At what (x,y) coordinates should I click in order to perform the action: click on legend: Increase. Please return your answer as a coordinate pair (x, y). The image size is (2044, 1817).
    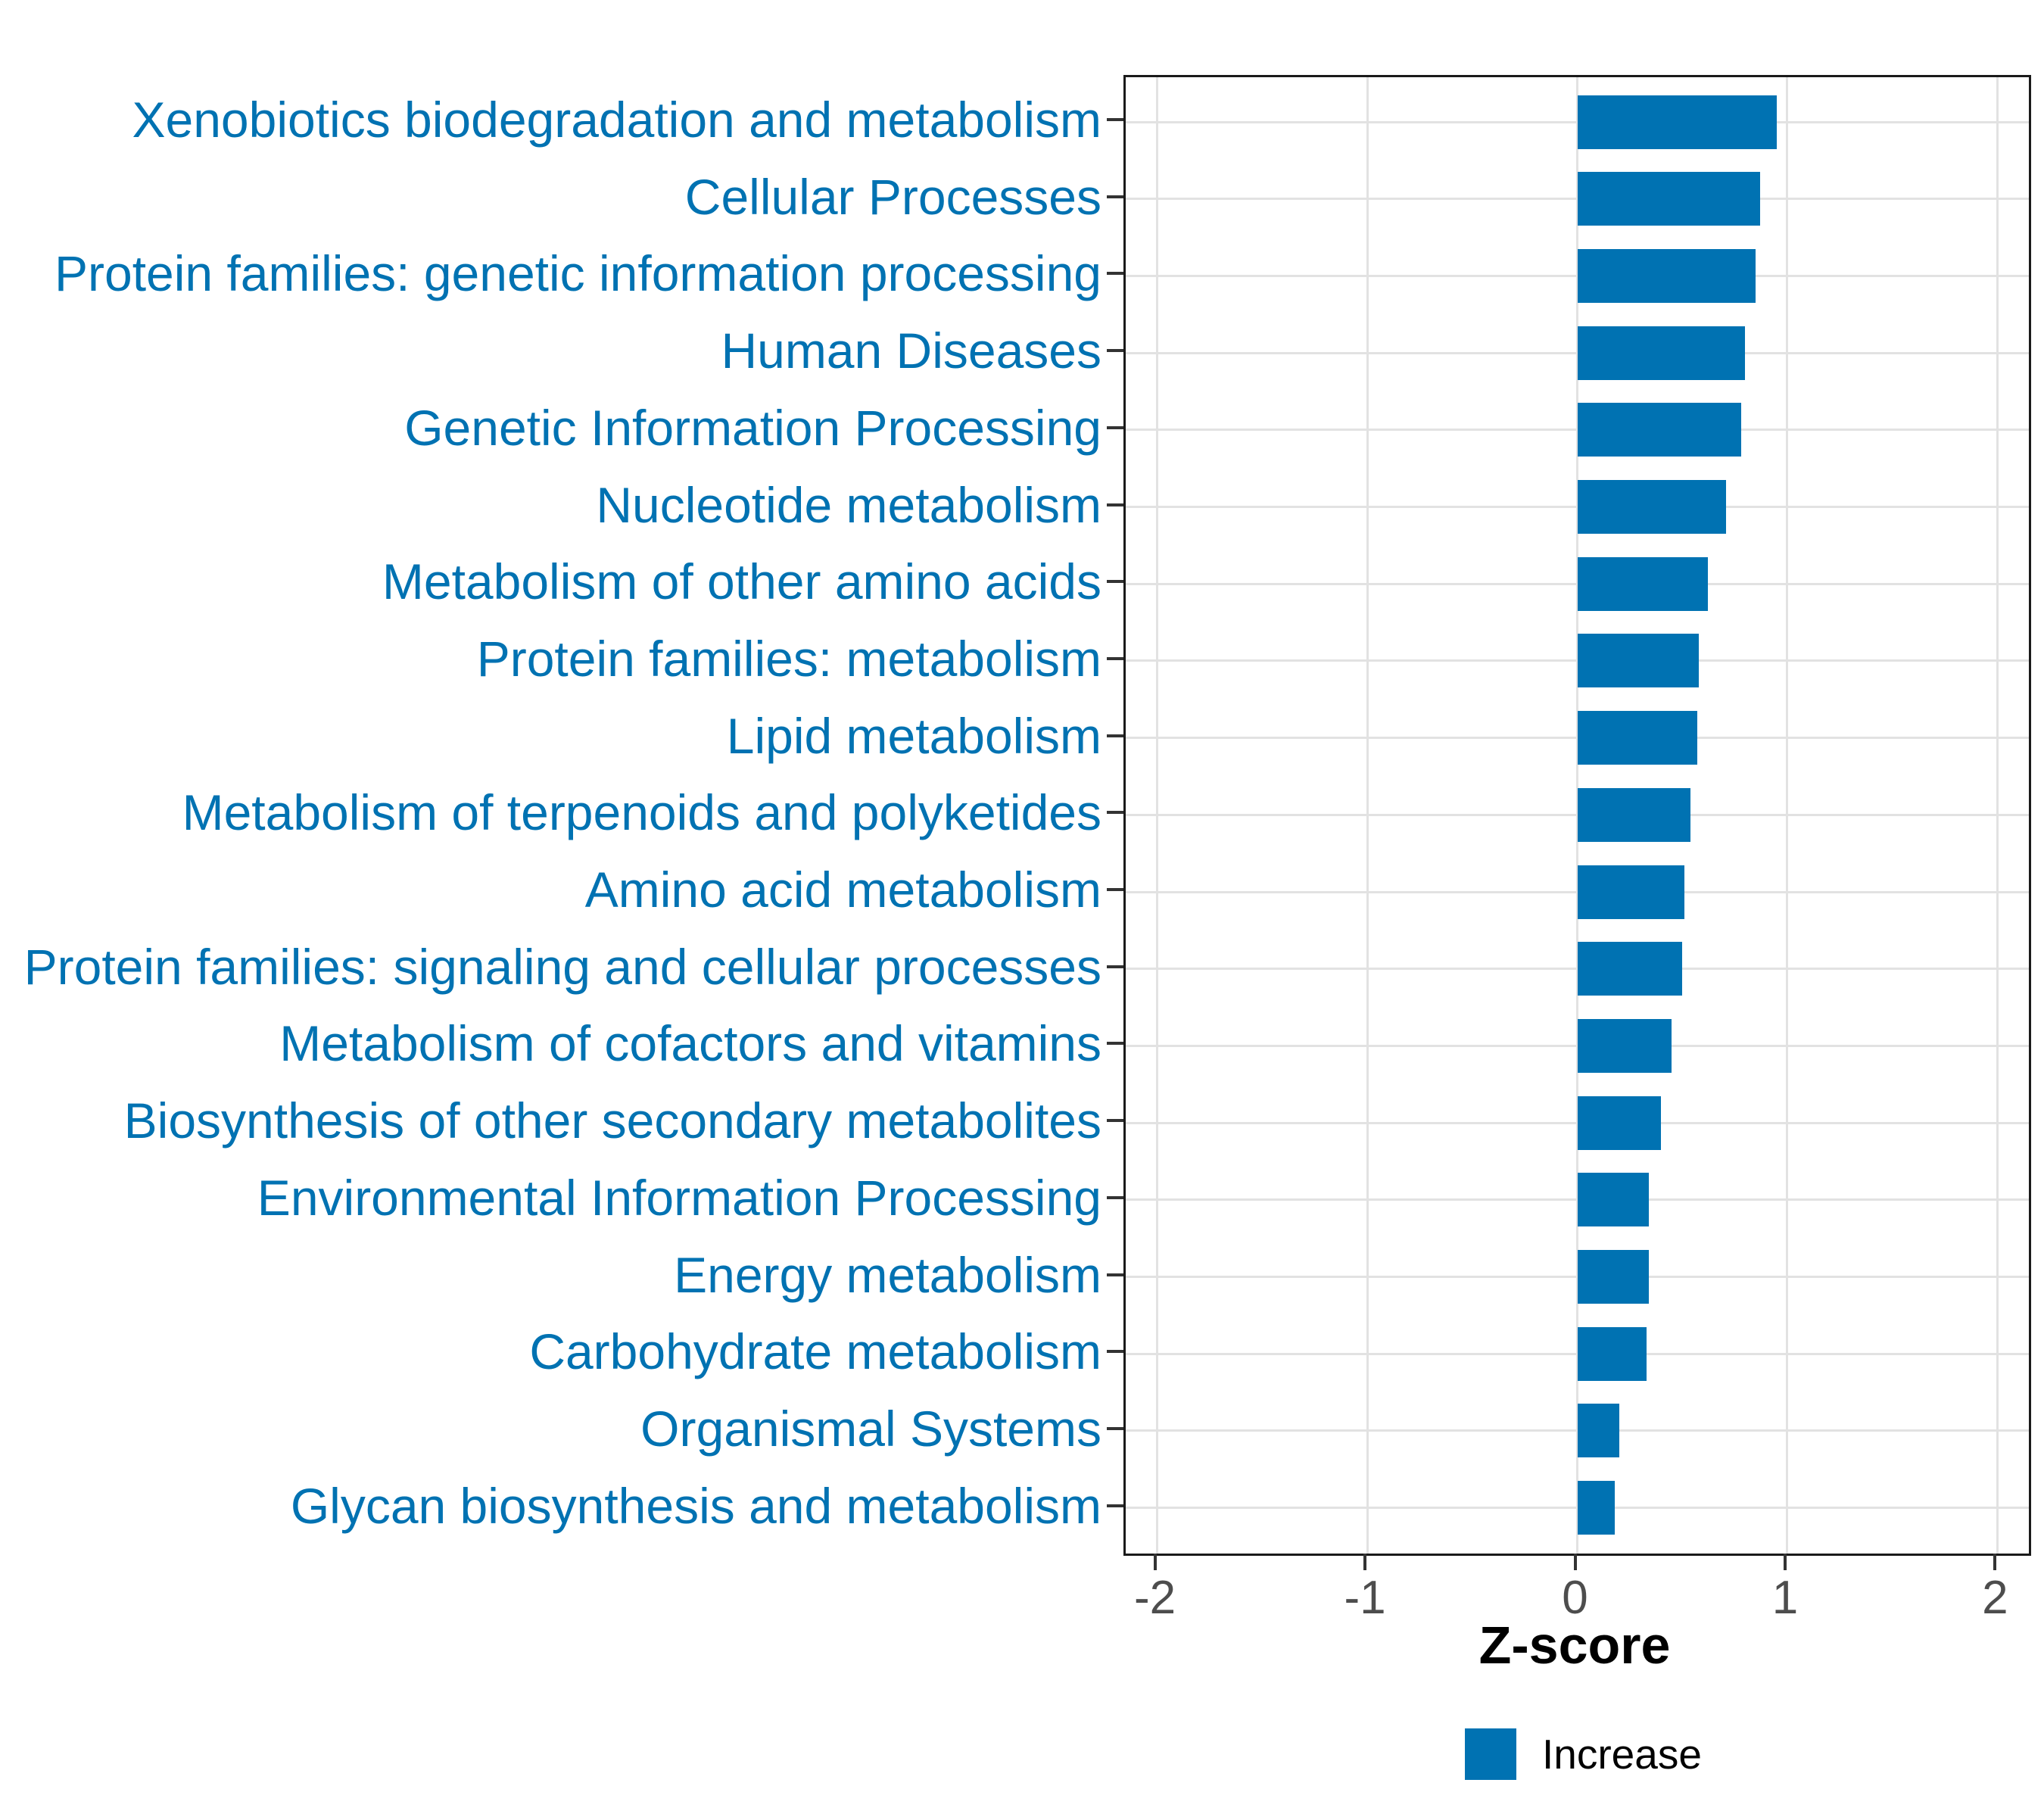
    Looking at the image, I should click on (1584, 1754).